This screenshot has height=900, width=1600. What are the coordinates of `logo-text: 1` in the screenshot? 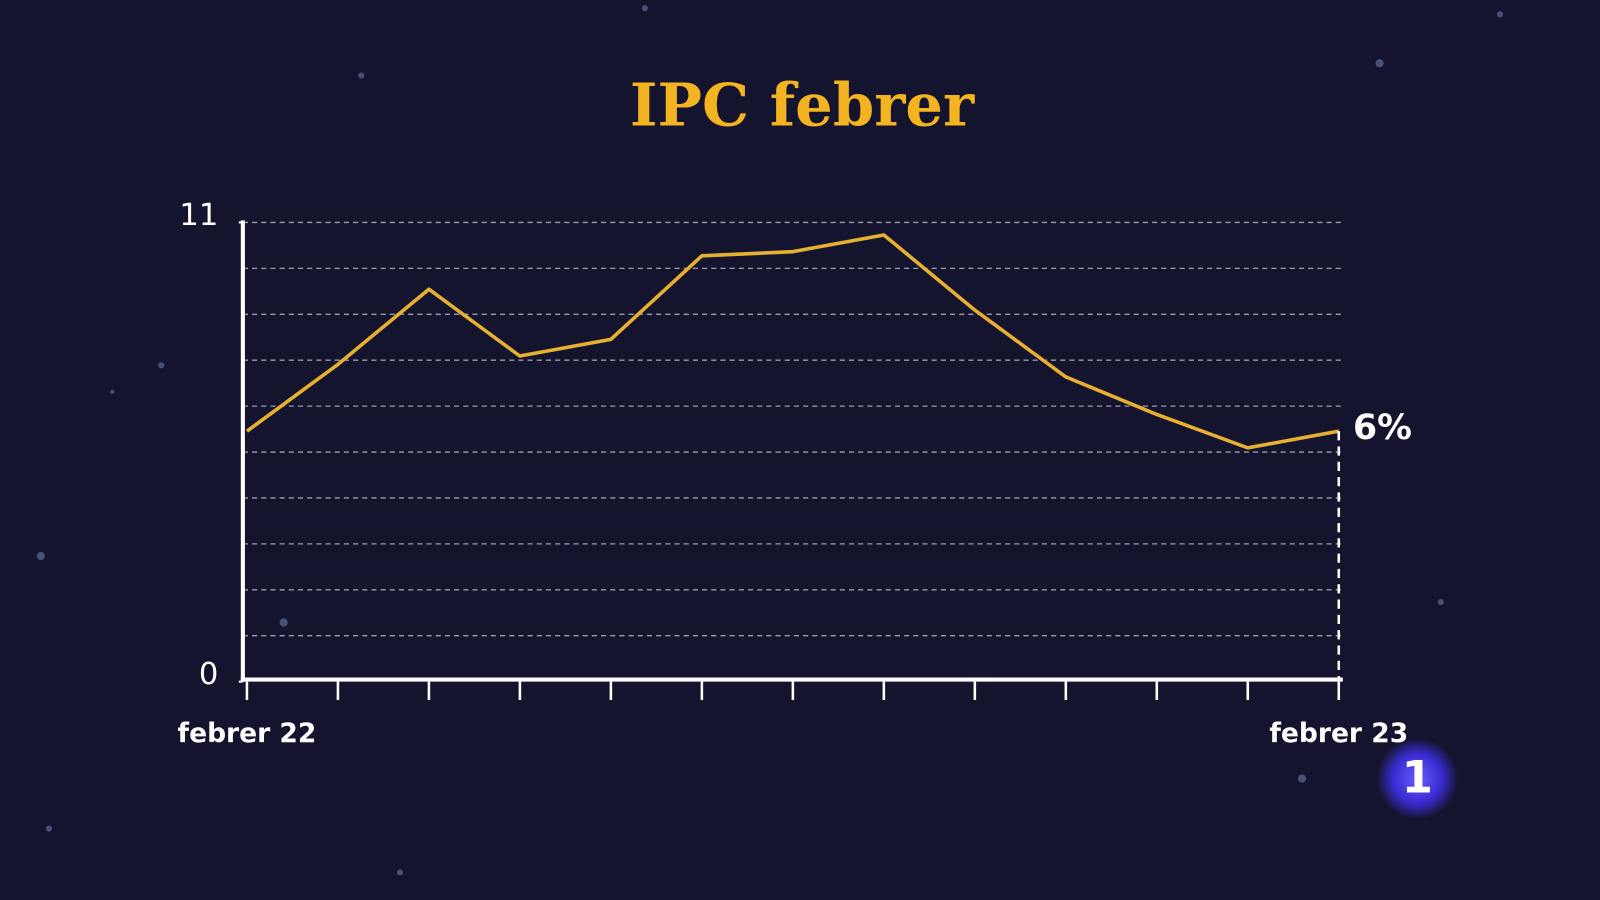 It's located at (1417, 777).